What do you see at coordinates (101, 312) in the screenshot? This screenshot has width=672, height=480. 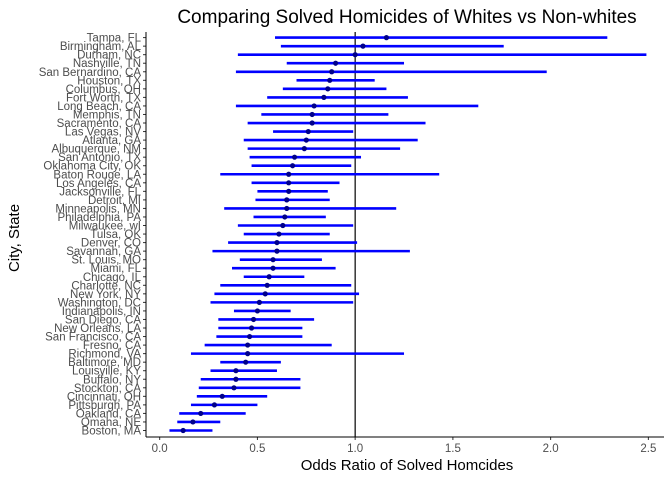 I see `y-tick-label: Indianapolis, IN` at bounding box center [101, 312].